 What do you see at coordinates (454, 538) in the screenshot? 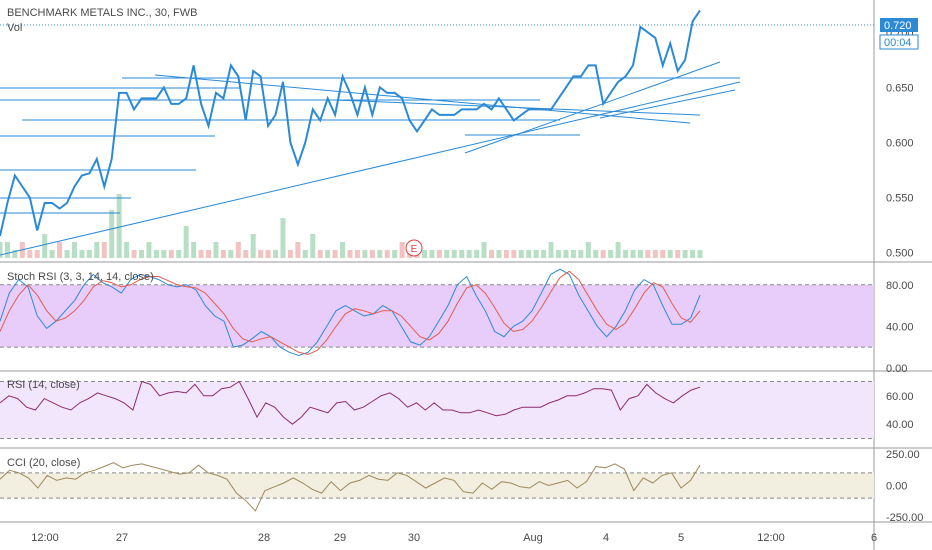
I see `time-axis: 12:00 27 28 29 30 Aug 4 5 12:00 6` at bounding box center [454, 538].